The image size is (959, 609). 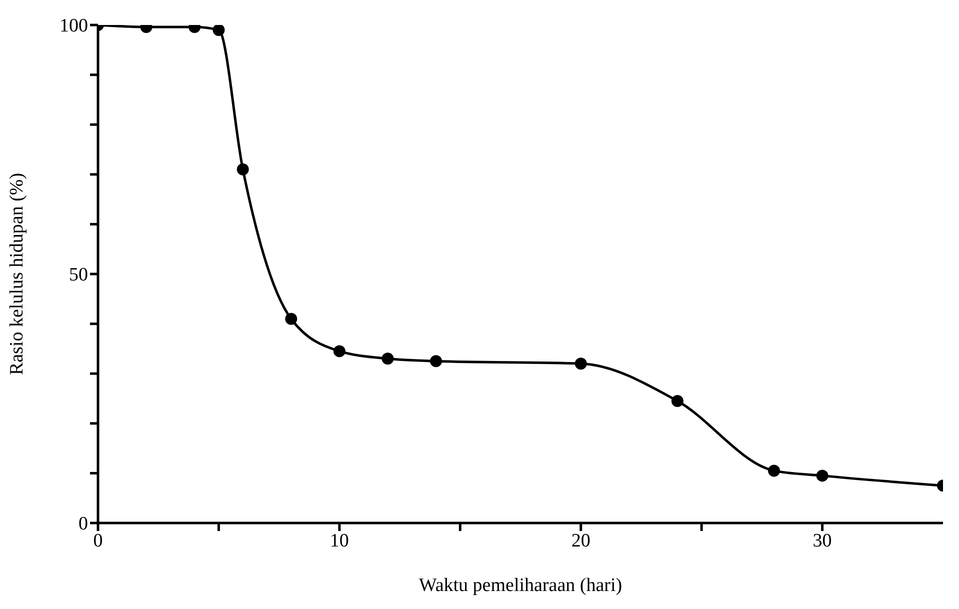 I want to click on y-axis-title: Rasio kelulus hidupan (%), so click(x=17, y=274).